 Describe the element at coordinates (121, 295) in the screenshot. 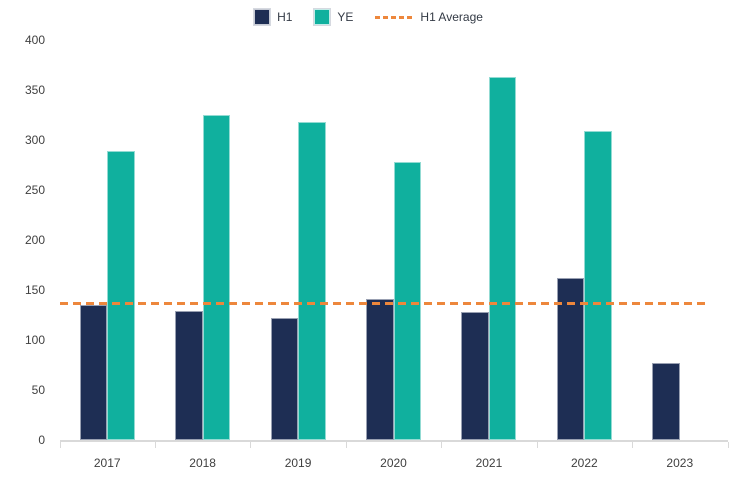

I see `bar-ye-2017` at that location.